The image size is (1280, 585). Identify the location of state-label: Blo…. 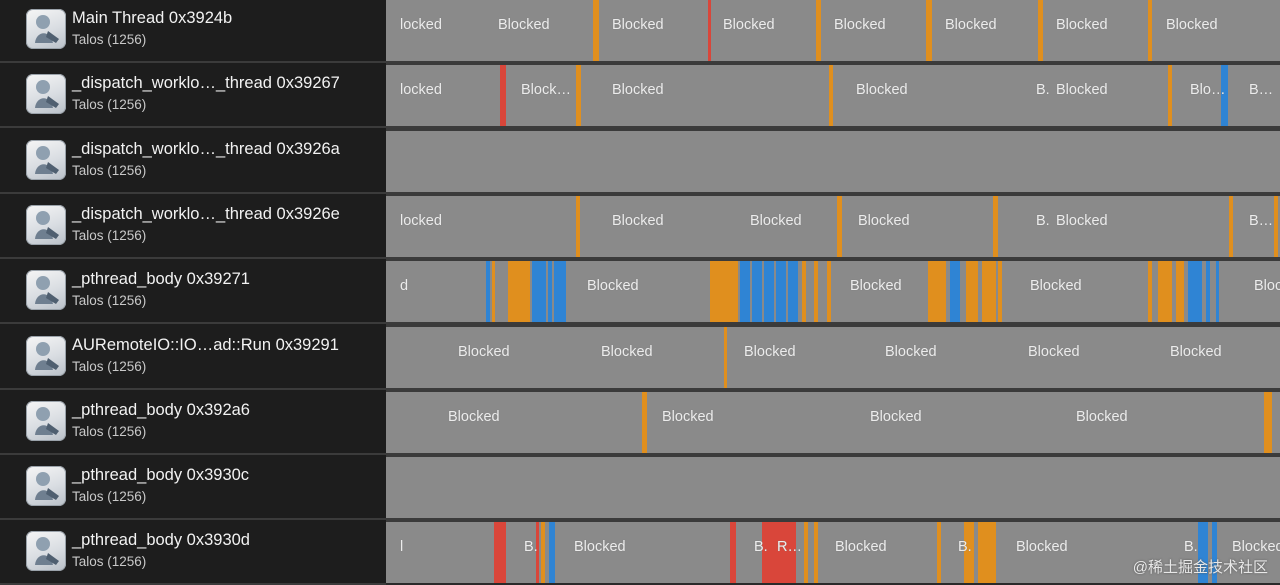
(1208, 90).